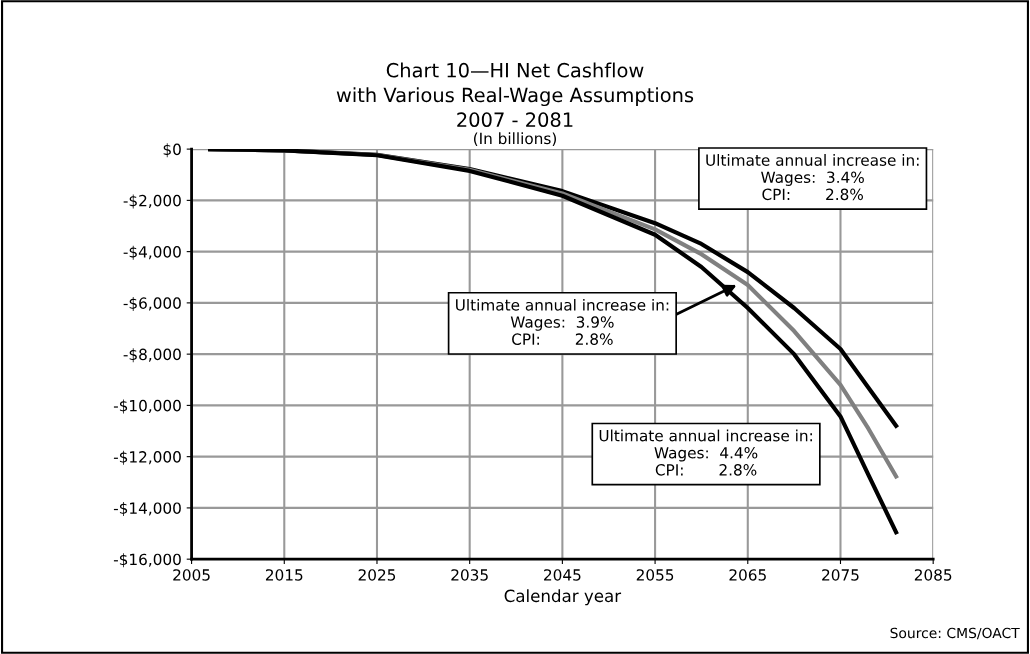  What do you see at coordinates (284, 575) in the screenshot?
I see `x-tick-label: 2015` at bounding box center [284, 575].